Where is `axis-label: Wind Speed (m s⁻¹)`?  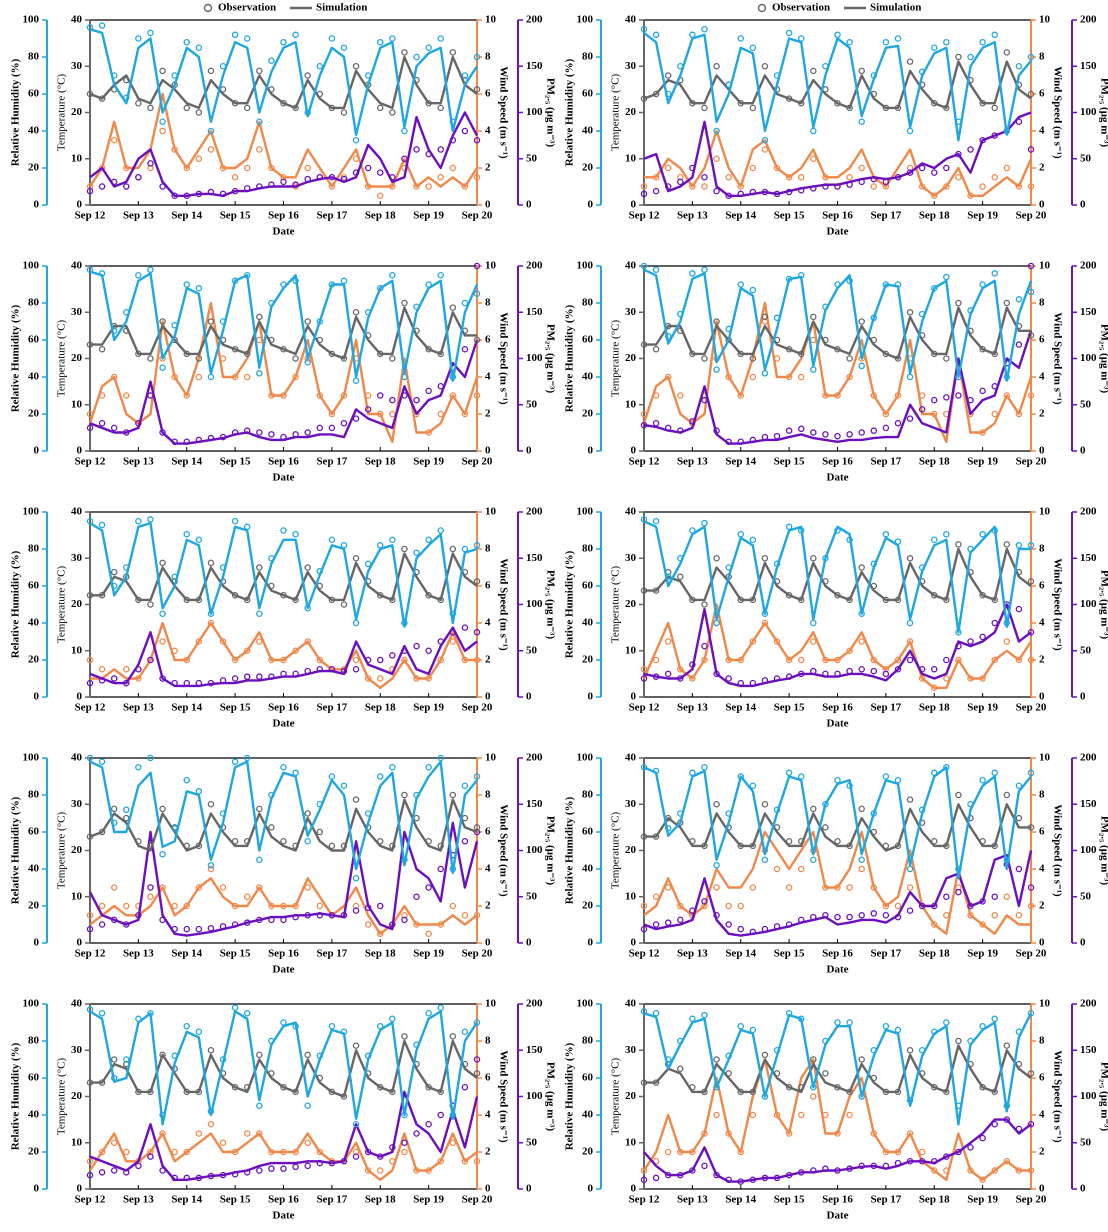
axis-label: Wind Speed (m s⁻¹) is located at coordinates (1057, 850).